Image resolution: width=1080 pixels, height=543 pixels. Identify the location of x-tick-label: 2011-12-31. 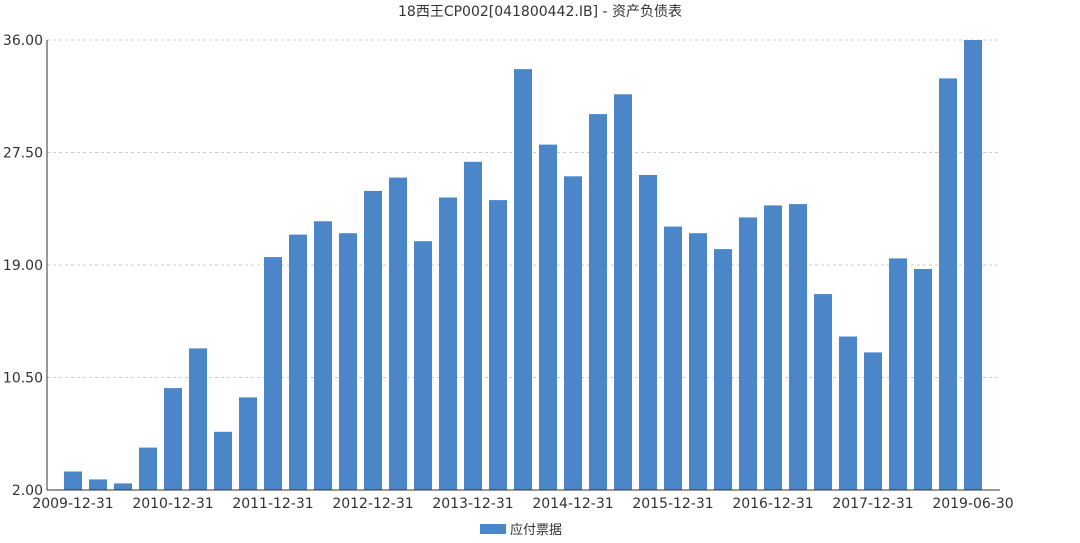
(272, 504).